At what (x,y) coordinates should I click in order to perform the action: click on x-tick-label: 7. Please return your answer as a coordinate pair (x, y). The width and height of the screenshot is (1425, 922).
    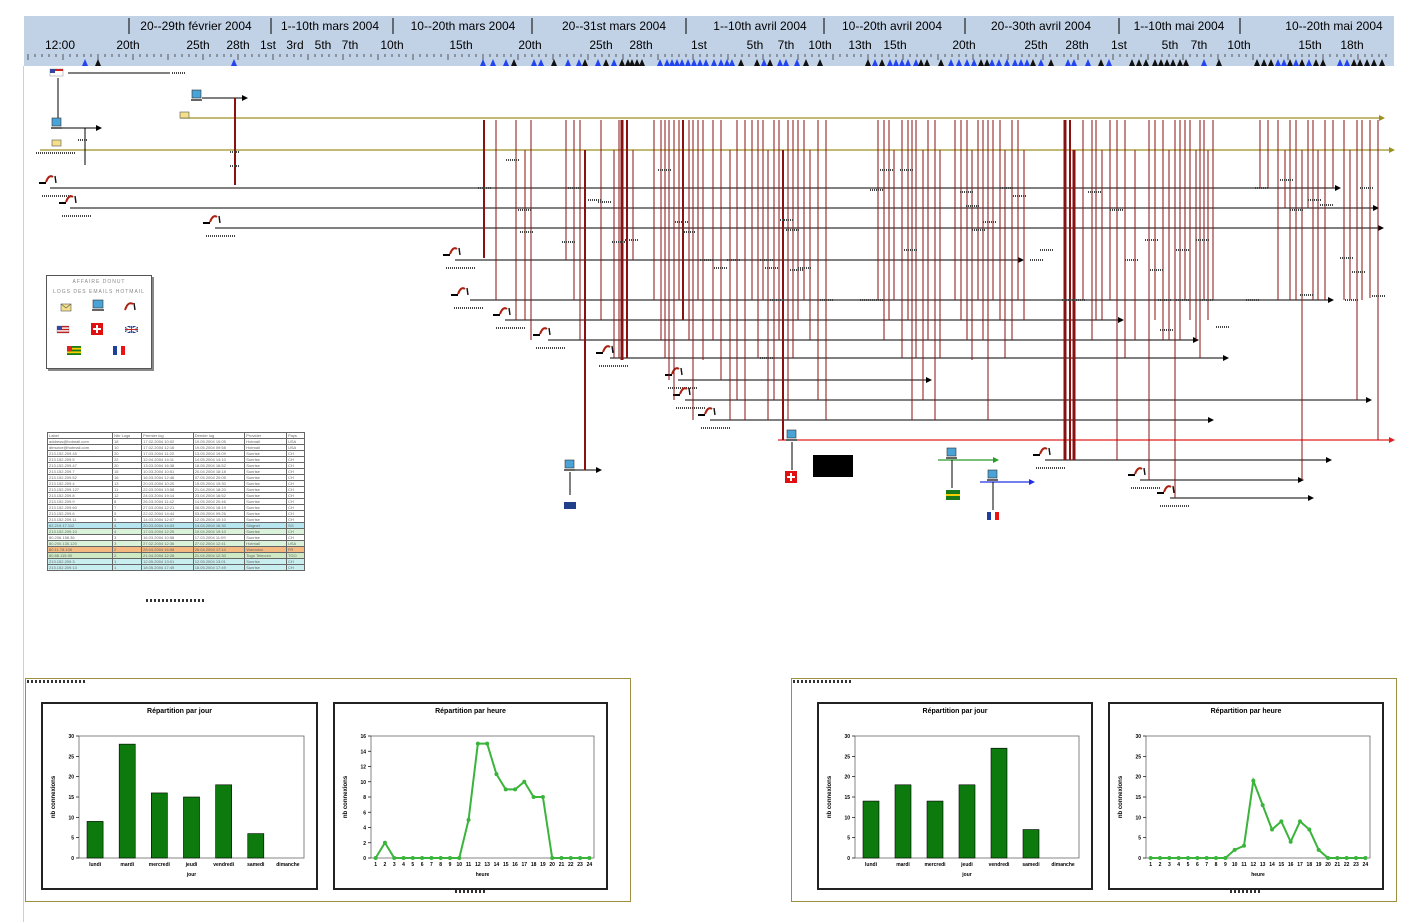
    Looking at the image, I should click on (1206, 865).